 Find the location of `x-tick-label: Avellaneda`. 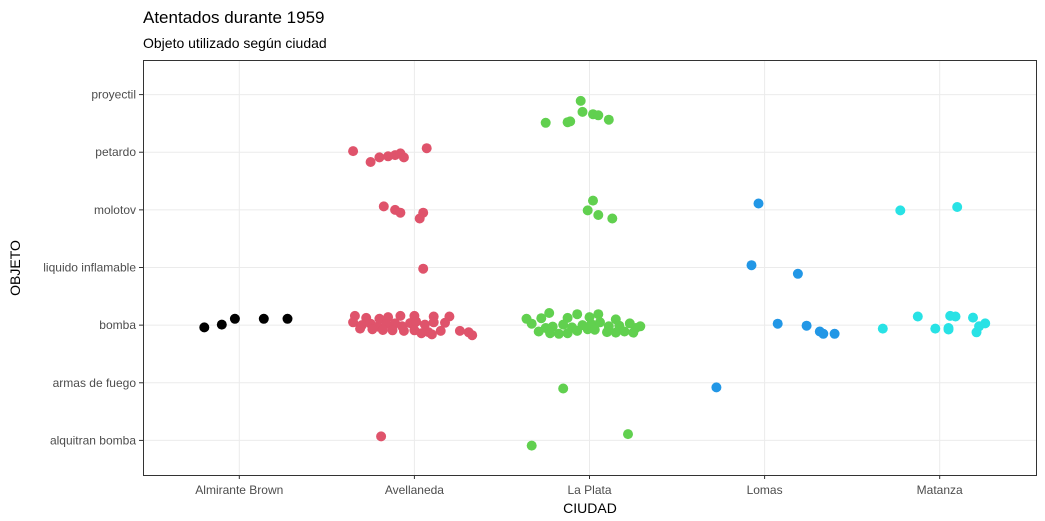

x-tick-label: Avellaneda is located at coordinates (414, 490).